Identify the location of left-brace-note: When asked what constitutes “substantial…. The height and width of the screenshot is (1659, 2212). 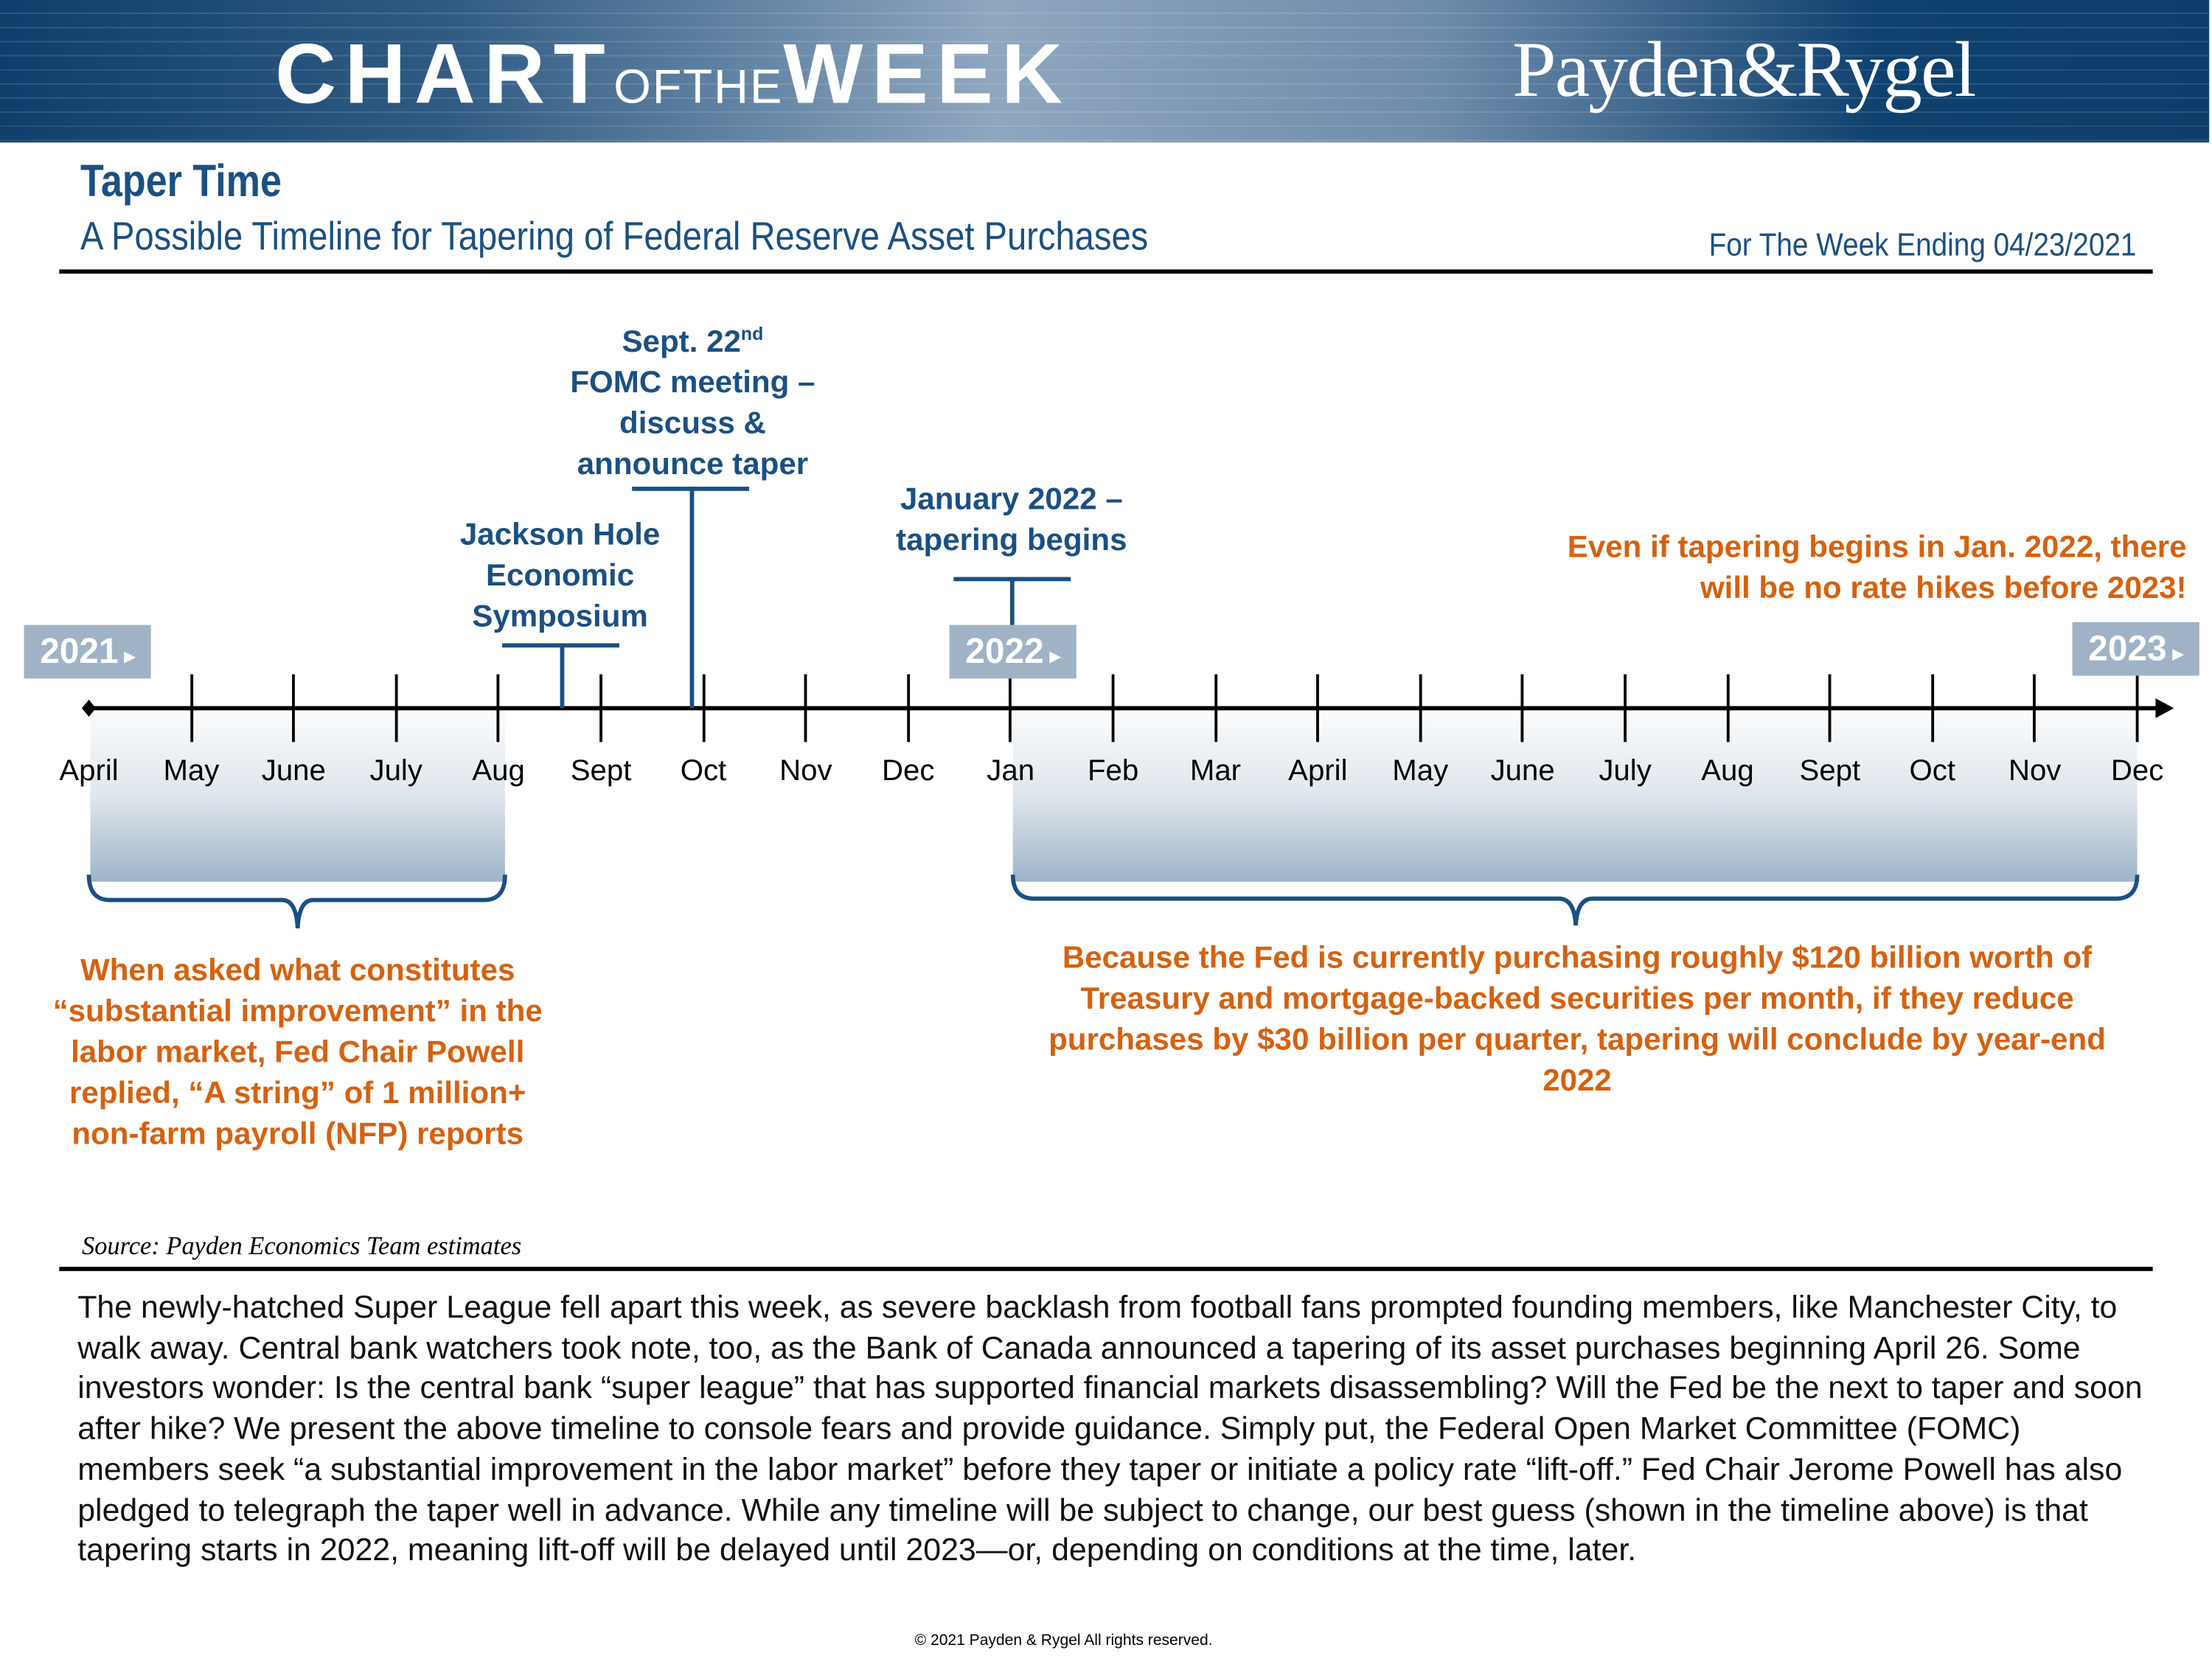
(297, 1052).